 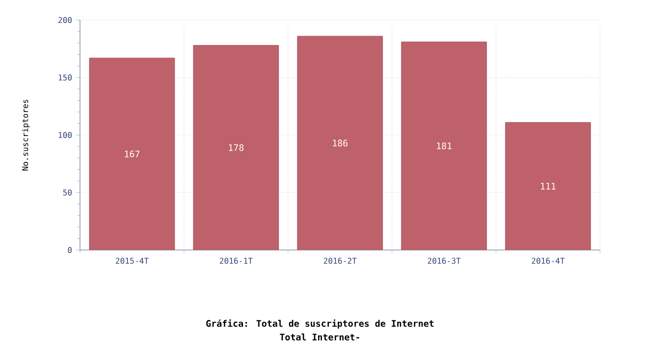 I want to click on data-label: 178, so click(x=236, y=148).